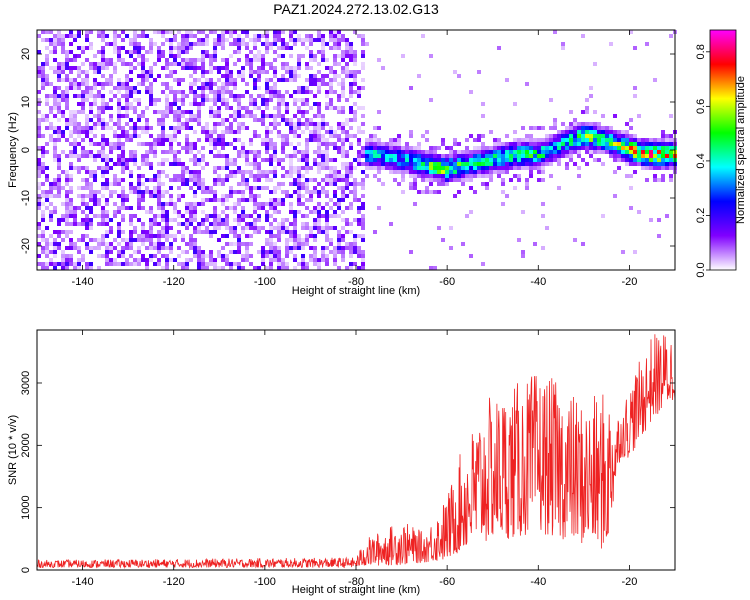  Describe the element at coordinates (741, 150) in the screenshot. I see `colorbar-label: Normalized spectral amplitude` at that location.